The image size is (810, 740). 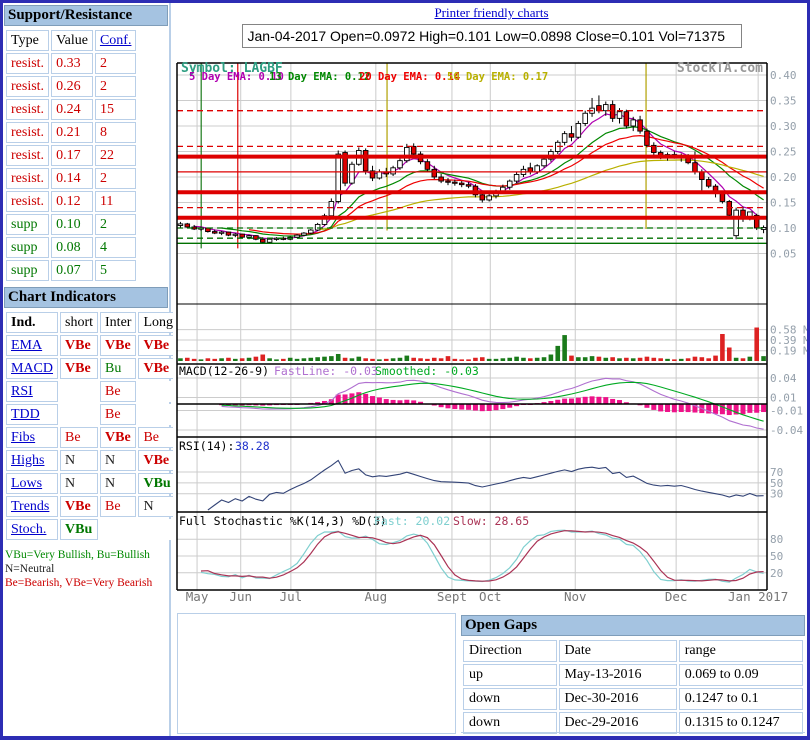 I want to click on sr-value-cell: 0.10, so click(x=72, y=224).